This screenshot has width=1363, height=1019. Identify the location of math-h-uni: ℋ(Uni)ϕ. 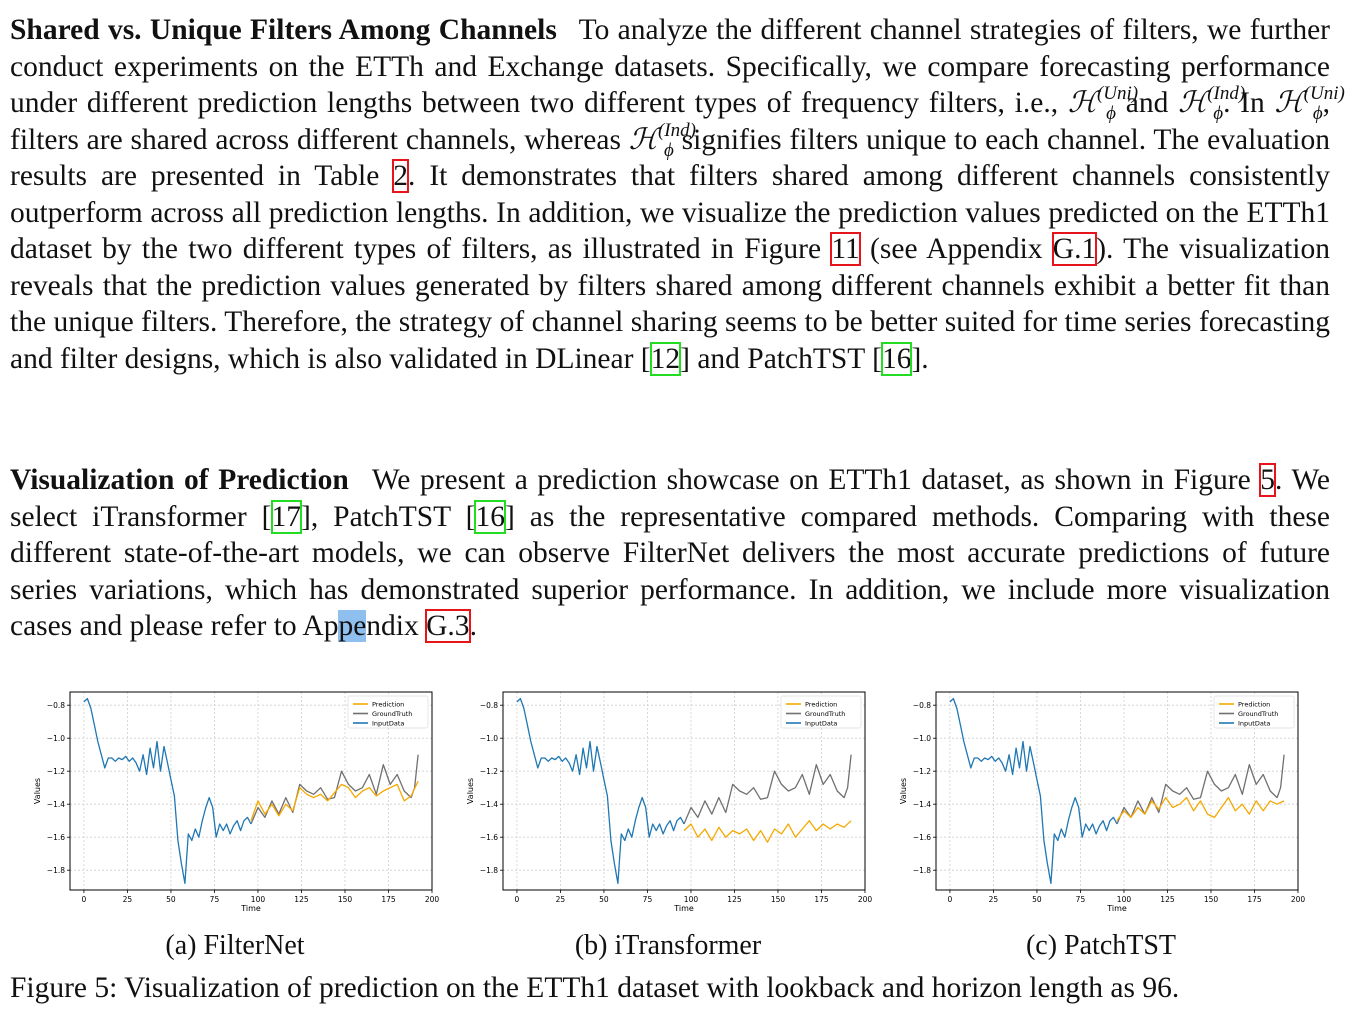
(1103, 103).